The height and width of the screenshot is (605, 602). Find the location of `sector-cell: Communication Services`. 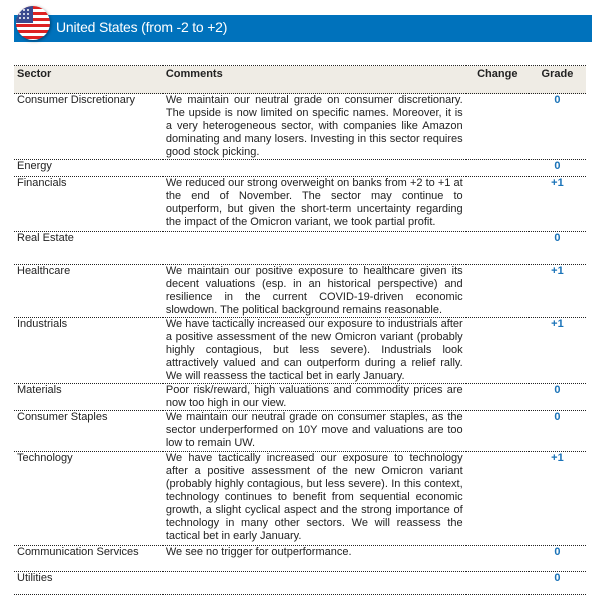

sector-cell: Communication Services is located at coordinates (78, 552).